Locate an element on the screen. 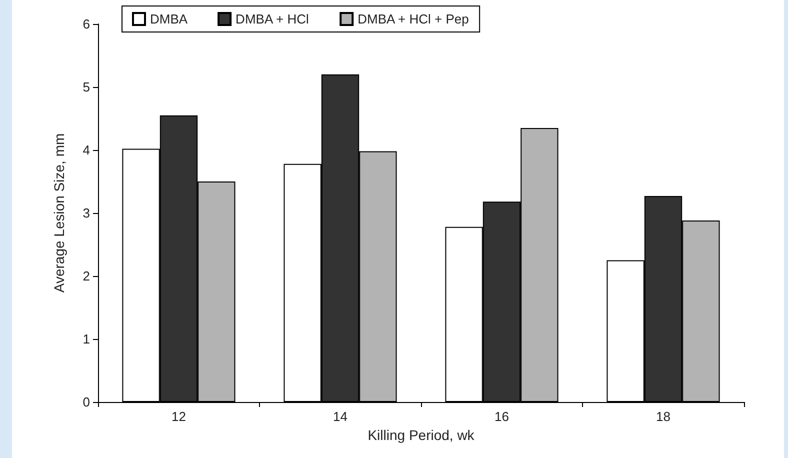  y-tick-label: 3 is located at coordinates (86, 213).